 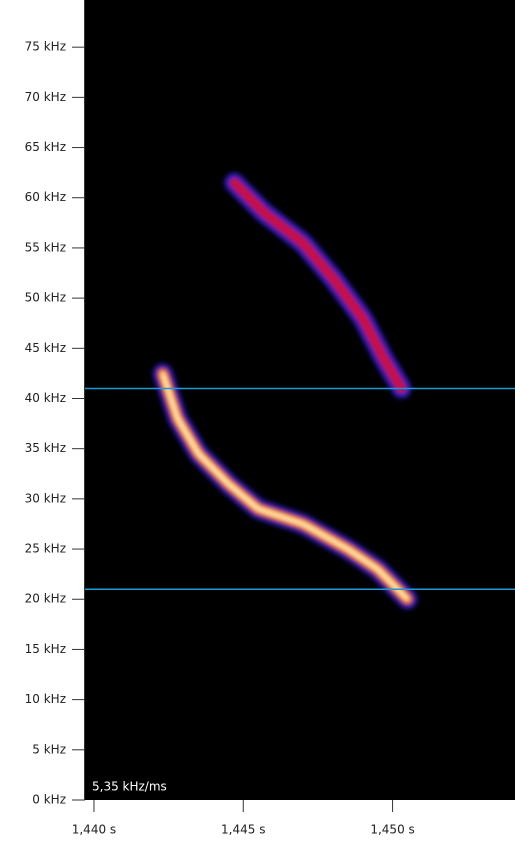 I want to click on y-tick-label: 25 kHz, so click(x=45, y=549).